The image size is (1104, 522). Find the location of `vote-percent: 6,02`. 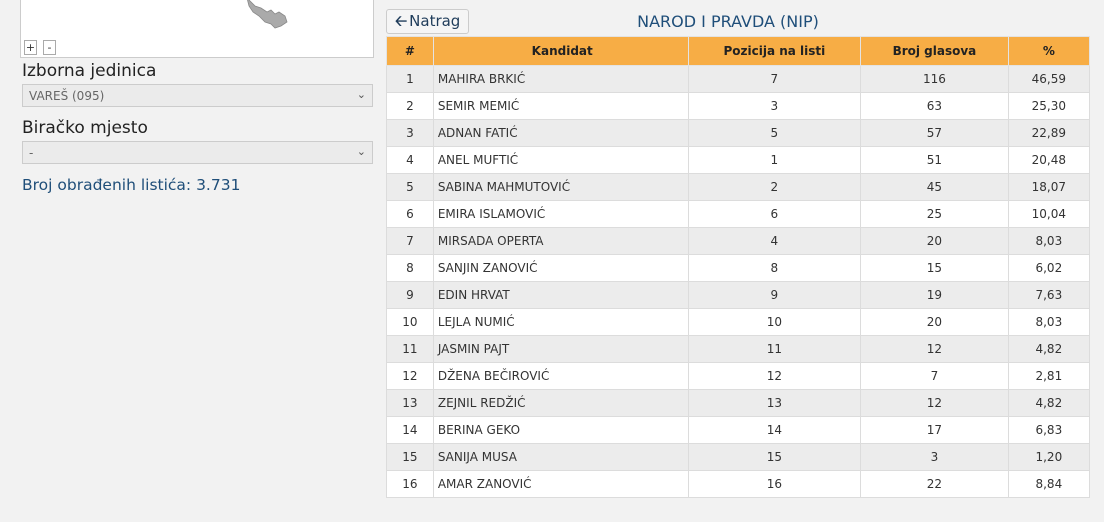

vote-percent: 6,02 is located at coordinates (1049, 268).